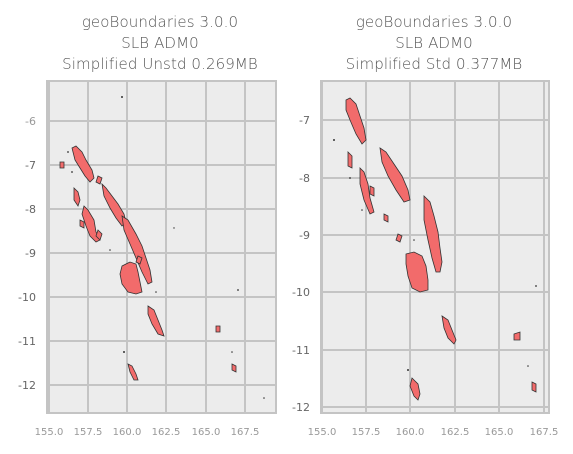 This screenshot has width=573, height=454. Describe the element at coordinates (434, 64) in the screenshot. I see `title-line-3: Simplified Std 0.377MB` at that location.